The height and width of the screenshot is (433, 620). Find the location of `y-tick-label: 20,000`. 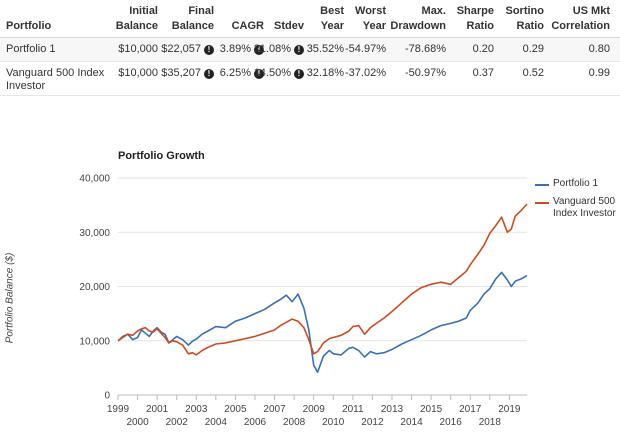

y-tick-label: 20,000 is located at coordinates (94, 287).